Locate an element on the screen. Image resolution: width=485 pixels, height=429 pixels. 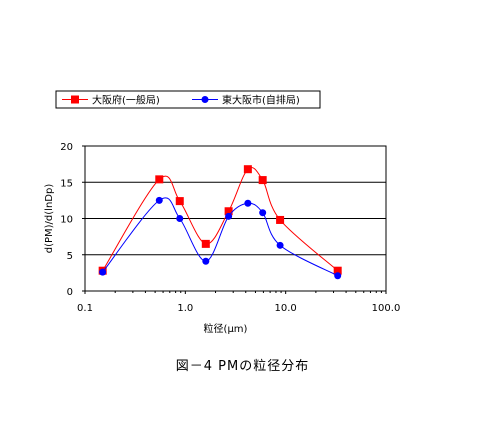
figure-caption: 図－4 PMの粒径分布 is located at coordinates (242, 366).